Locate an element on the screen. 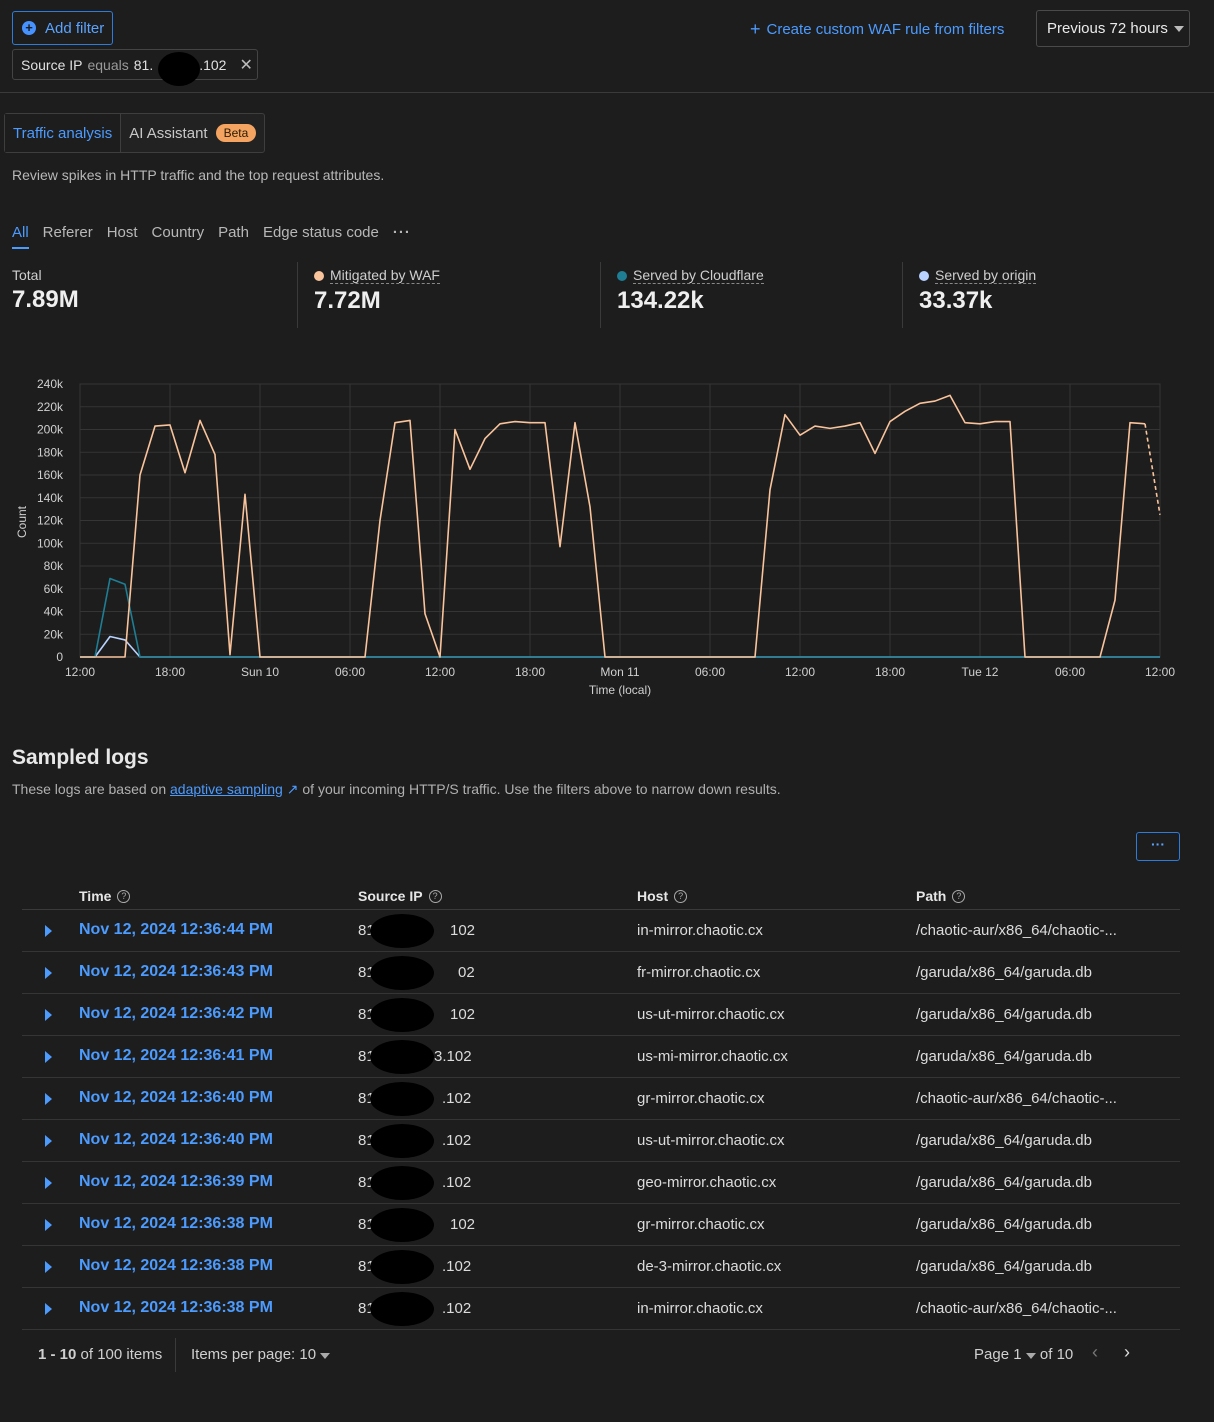 The width and height of the screenshot is (1214, 1422). row-time: Nov 12, 2024 12:36:41 PM is located at coordinates (176, 1055).